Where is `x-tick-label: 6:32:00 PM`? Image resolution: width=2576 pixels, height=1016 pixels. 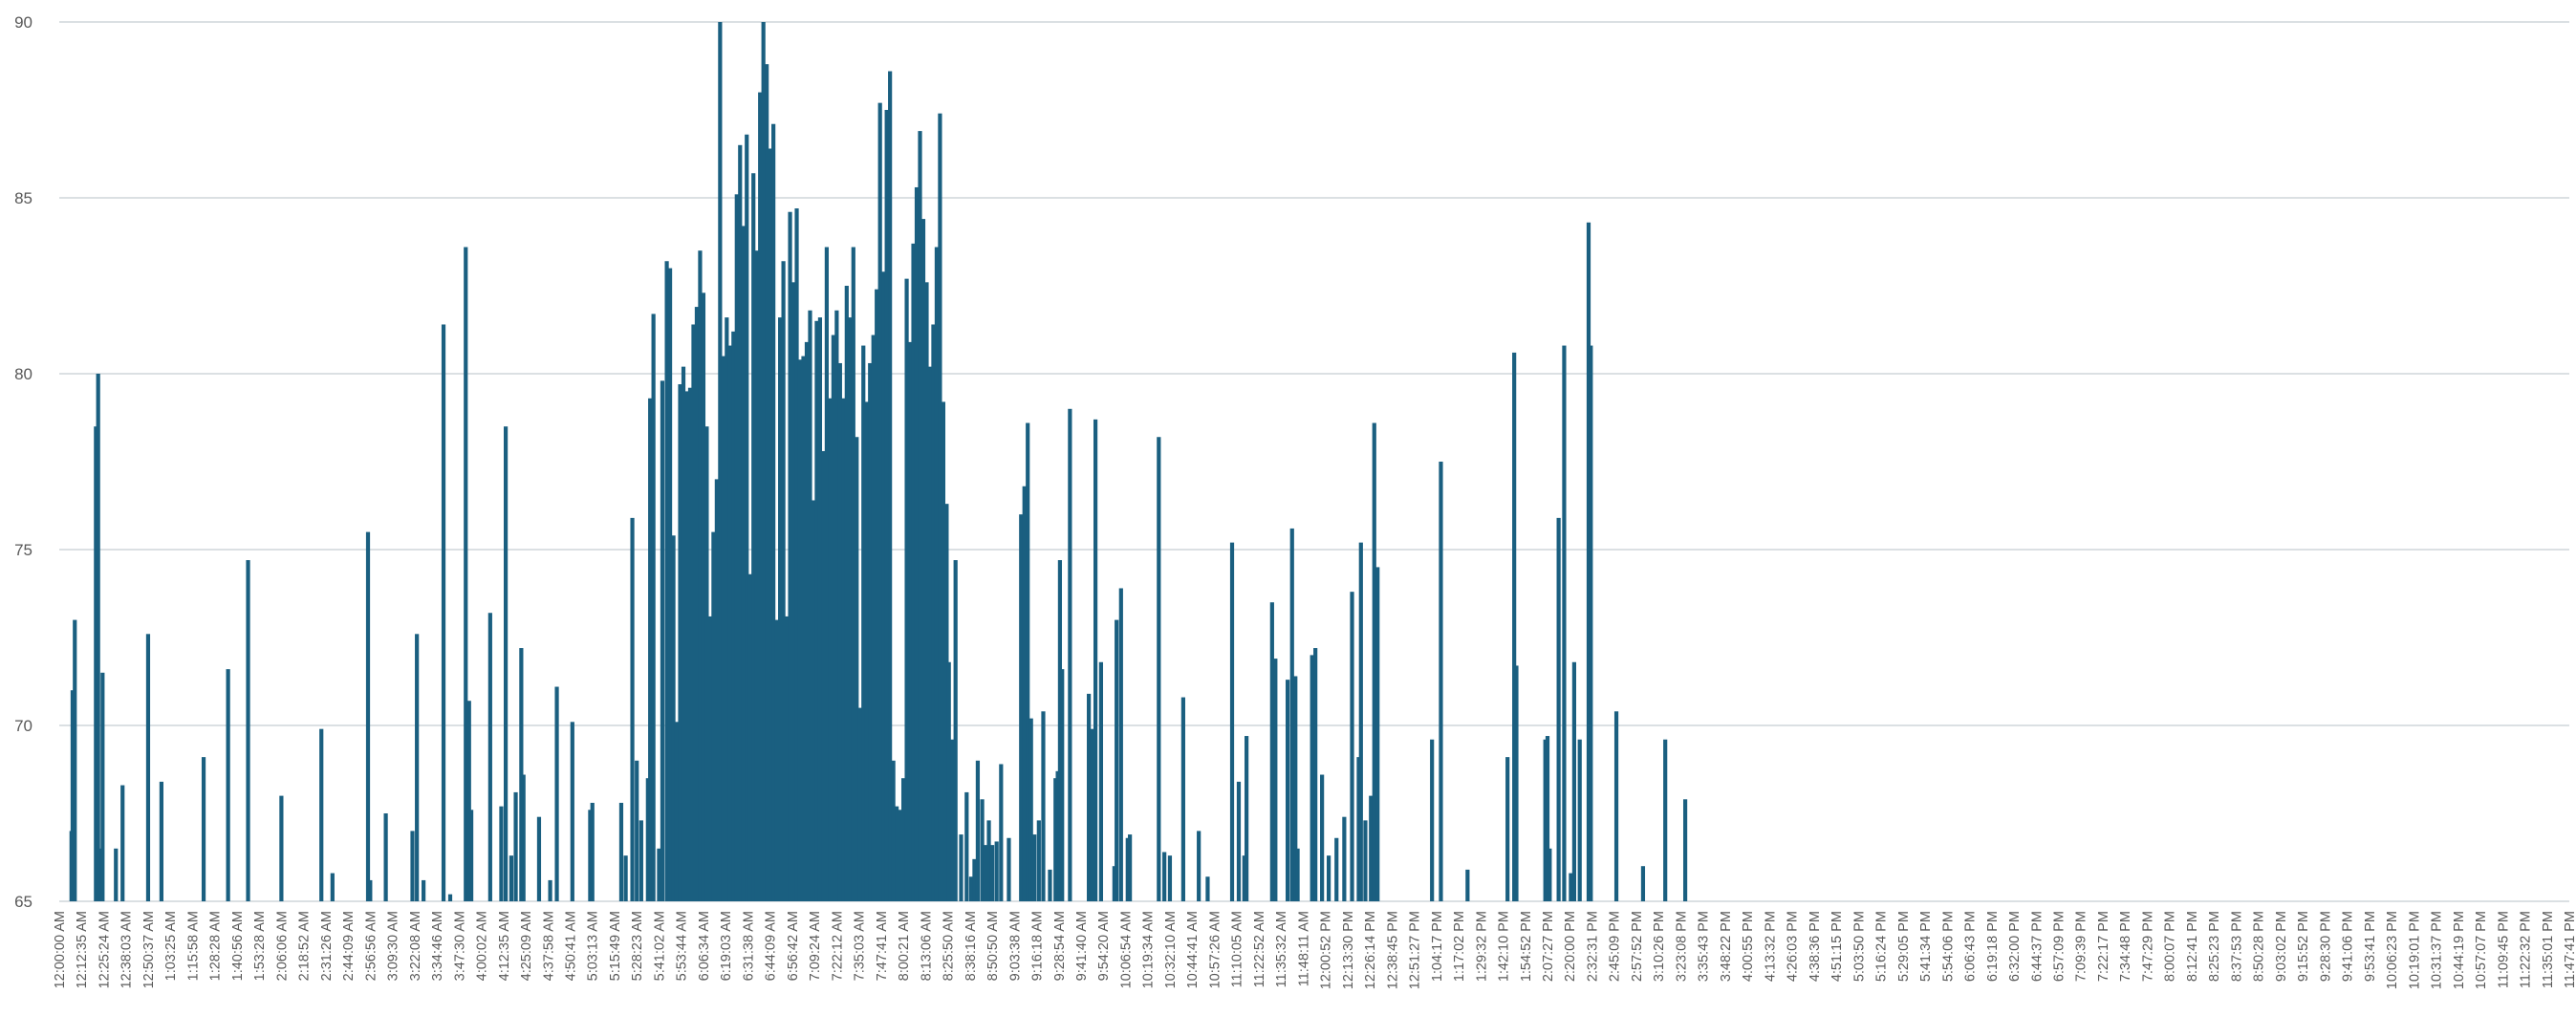 x-tick-label: 6:32:00 PM is located at coordinates (2015, 946).